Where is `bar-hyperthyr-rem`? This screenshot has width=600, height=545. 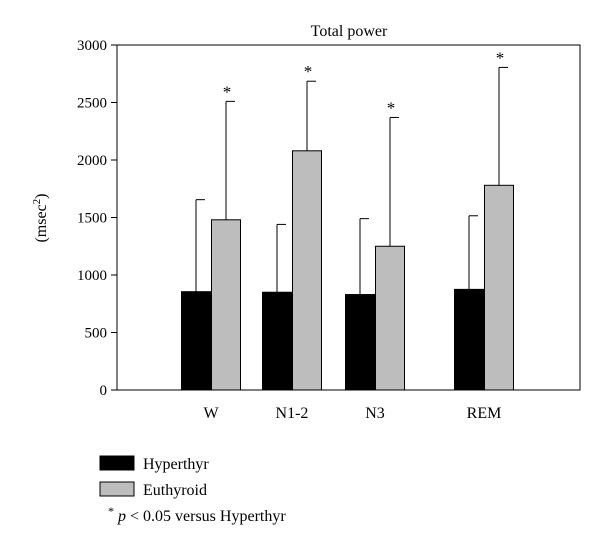
bar-hyperthyr-rem is located at coordinates (469, 339).